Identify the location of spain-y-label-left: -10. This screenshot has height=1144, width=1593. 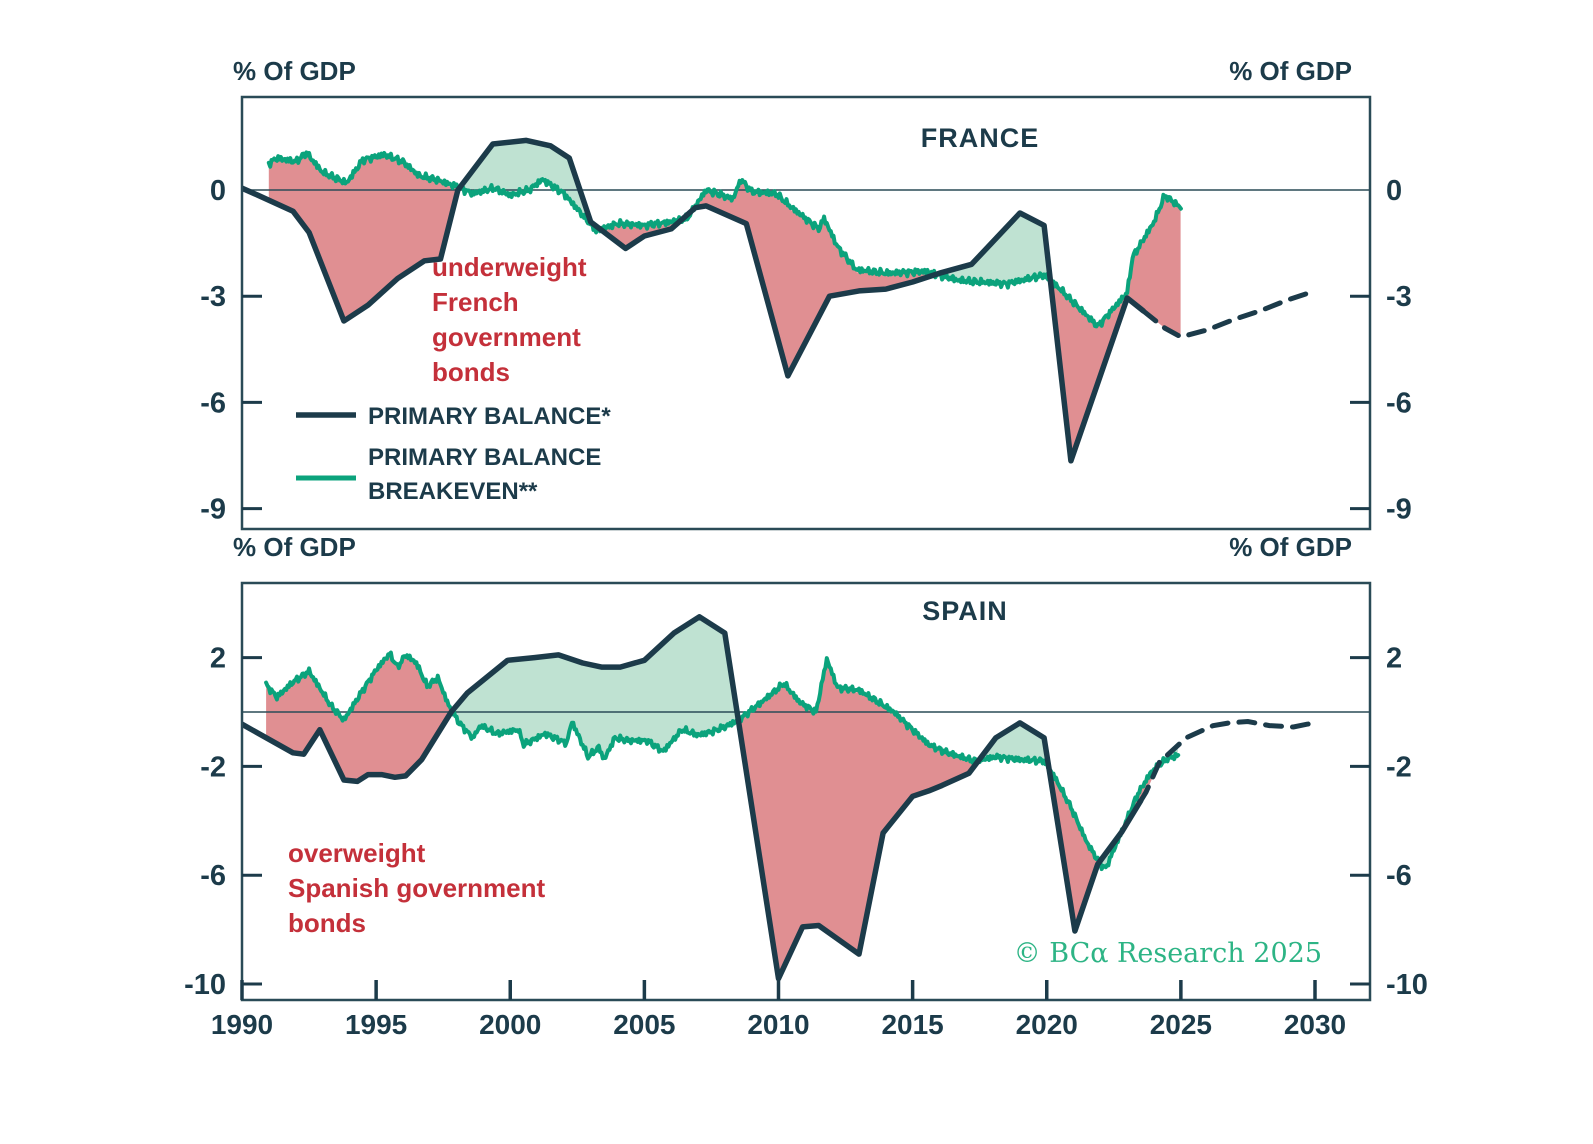
(205, 985).